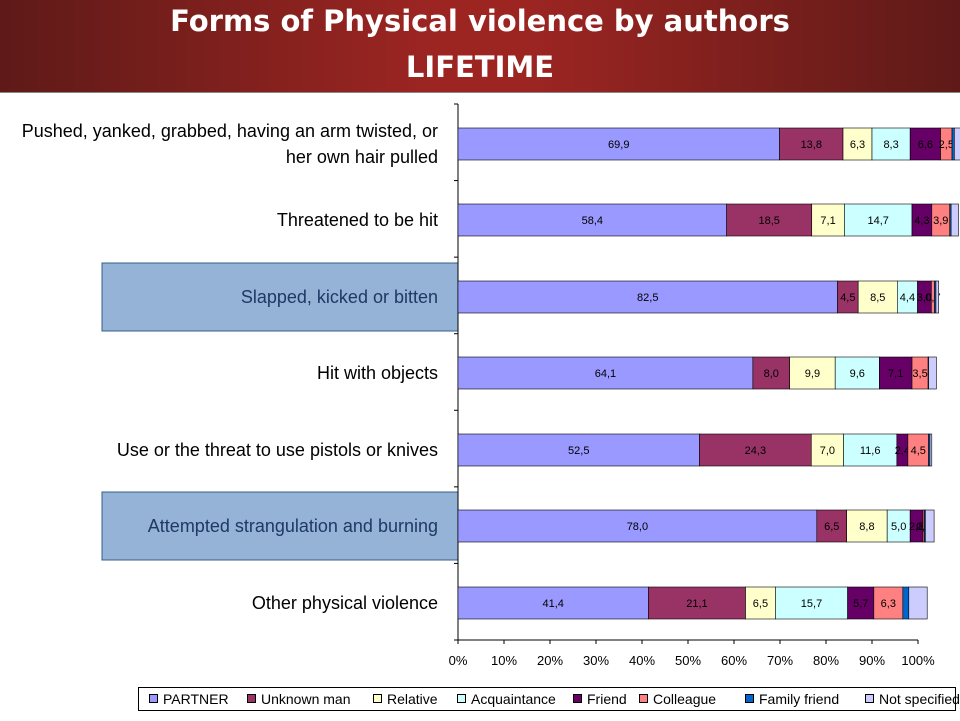 This screenshot has height=721, width=960. What do you see at coordinates (877, 298) in the screenshot?
I see `data-label: 8,5` at bounding box center [877, 298].